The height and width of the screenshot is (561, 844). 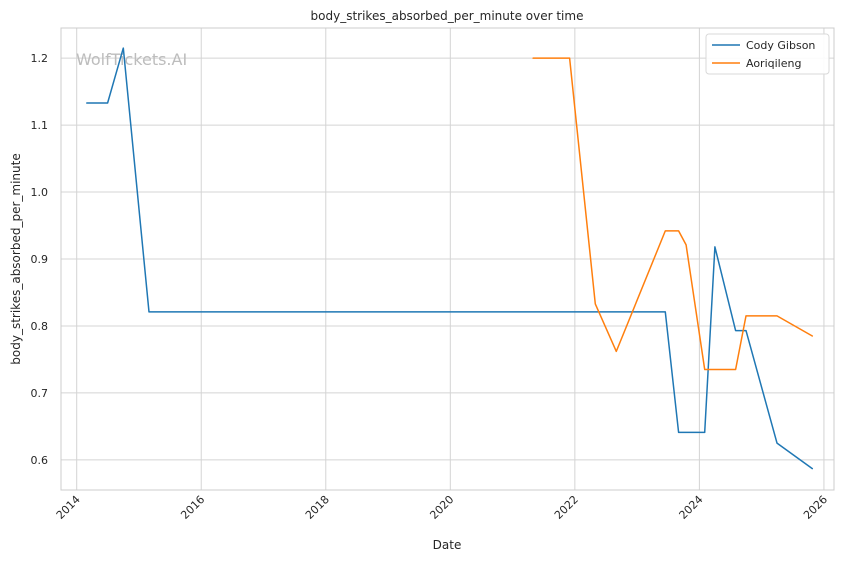 What do you see at coordinates (40, 393) in the screenshot?
I see `y-tick-label: 0.7` at bounding box center [40, 393].